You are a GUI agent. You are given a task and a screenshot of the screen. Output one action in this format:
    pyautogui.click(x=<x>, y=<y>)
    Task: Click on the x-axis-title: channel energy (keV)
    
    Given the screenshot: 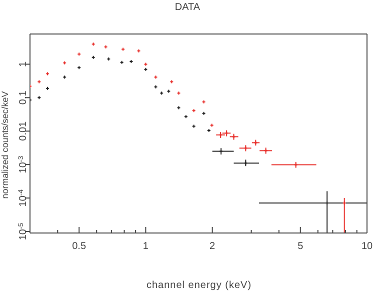 What is the action you would take?
    pyautogui.click(x=199, y=285)
    